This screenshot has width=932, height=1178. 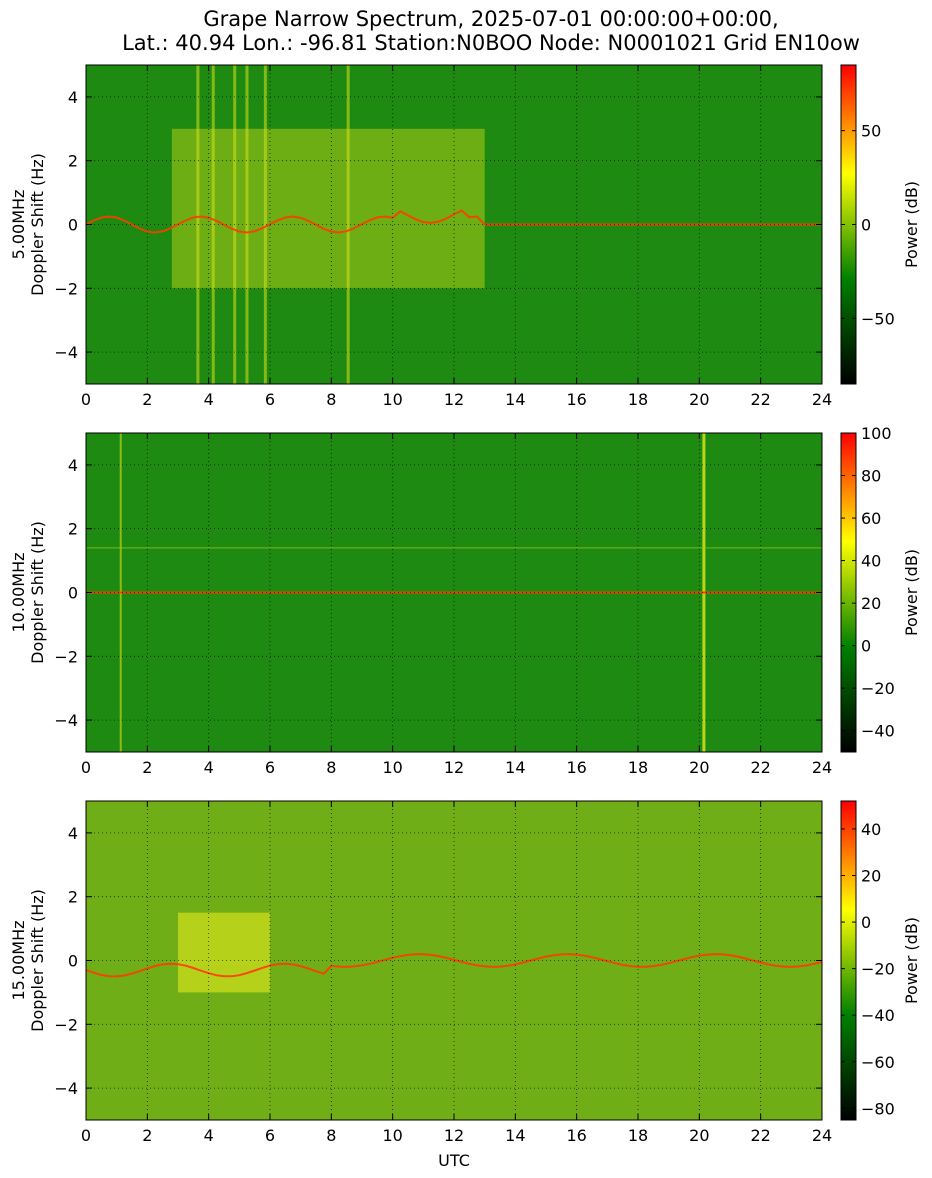 What do you see at coordinates (18, 592) in the screenshot?
I see `frequency-label: 10.00MHz` at bounding box center [18, 592].